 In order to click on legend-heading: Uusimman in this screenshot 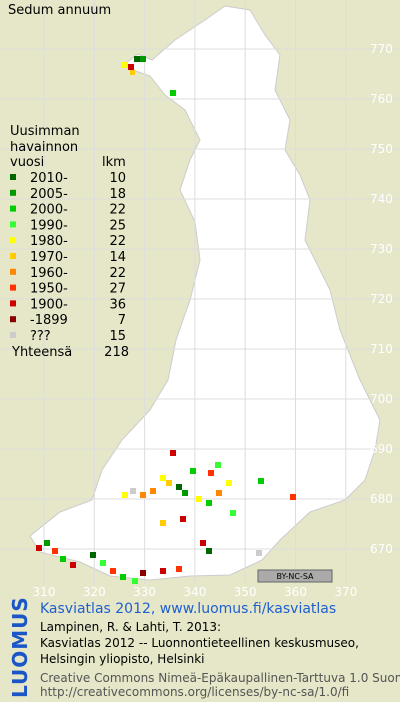, I will do `click(45, 131)`.